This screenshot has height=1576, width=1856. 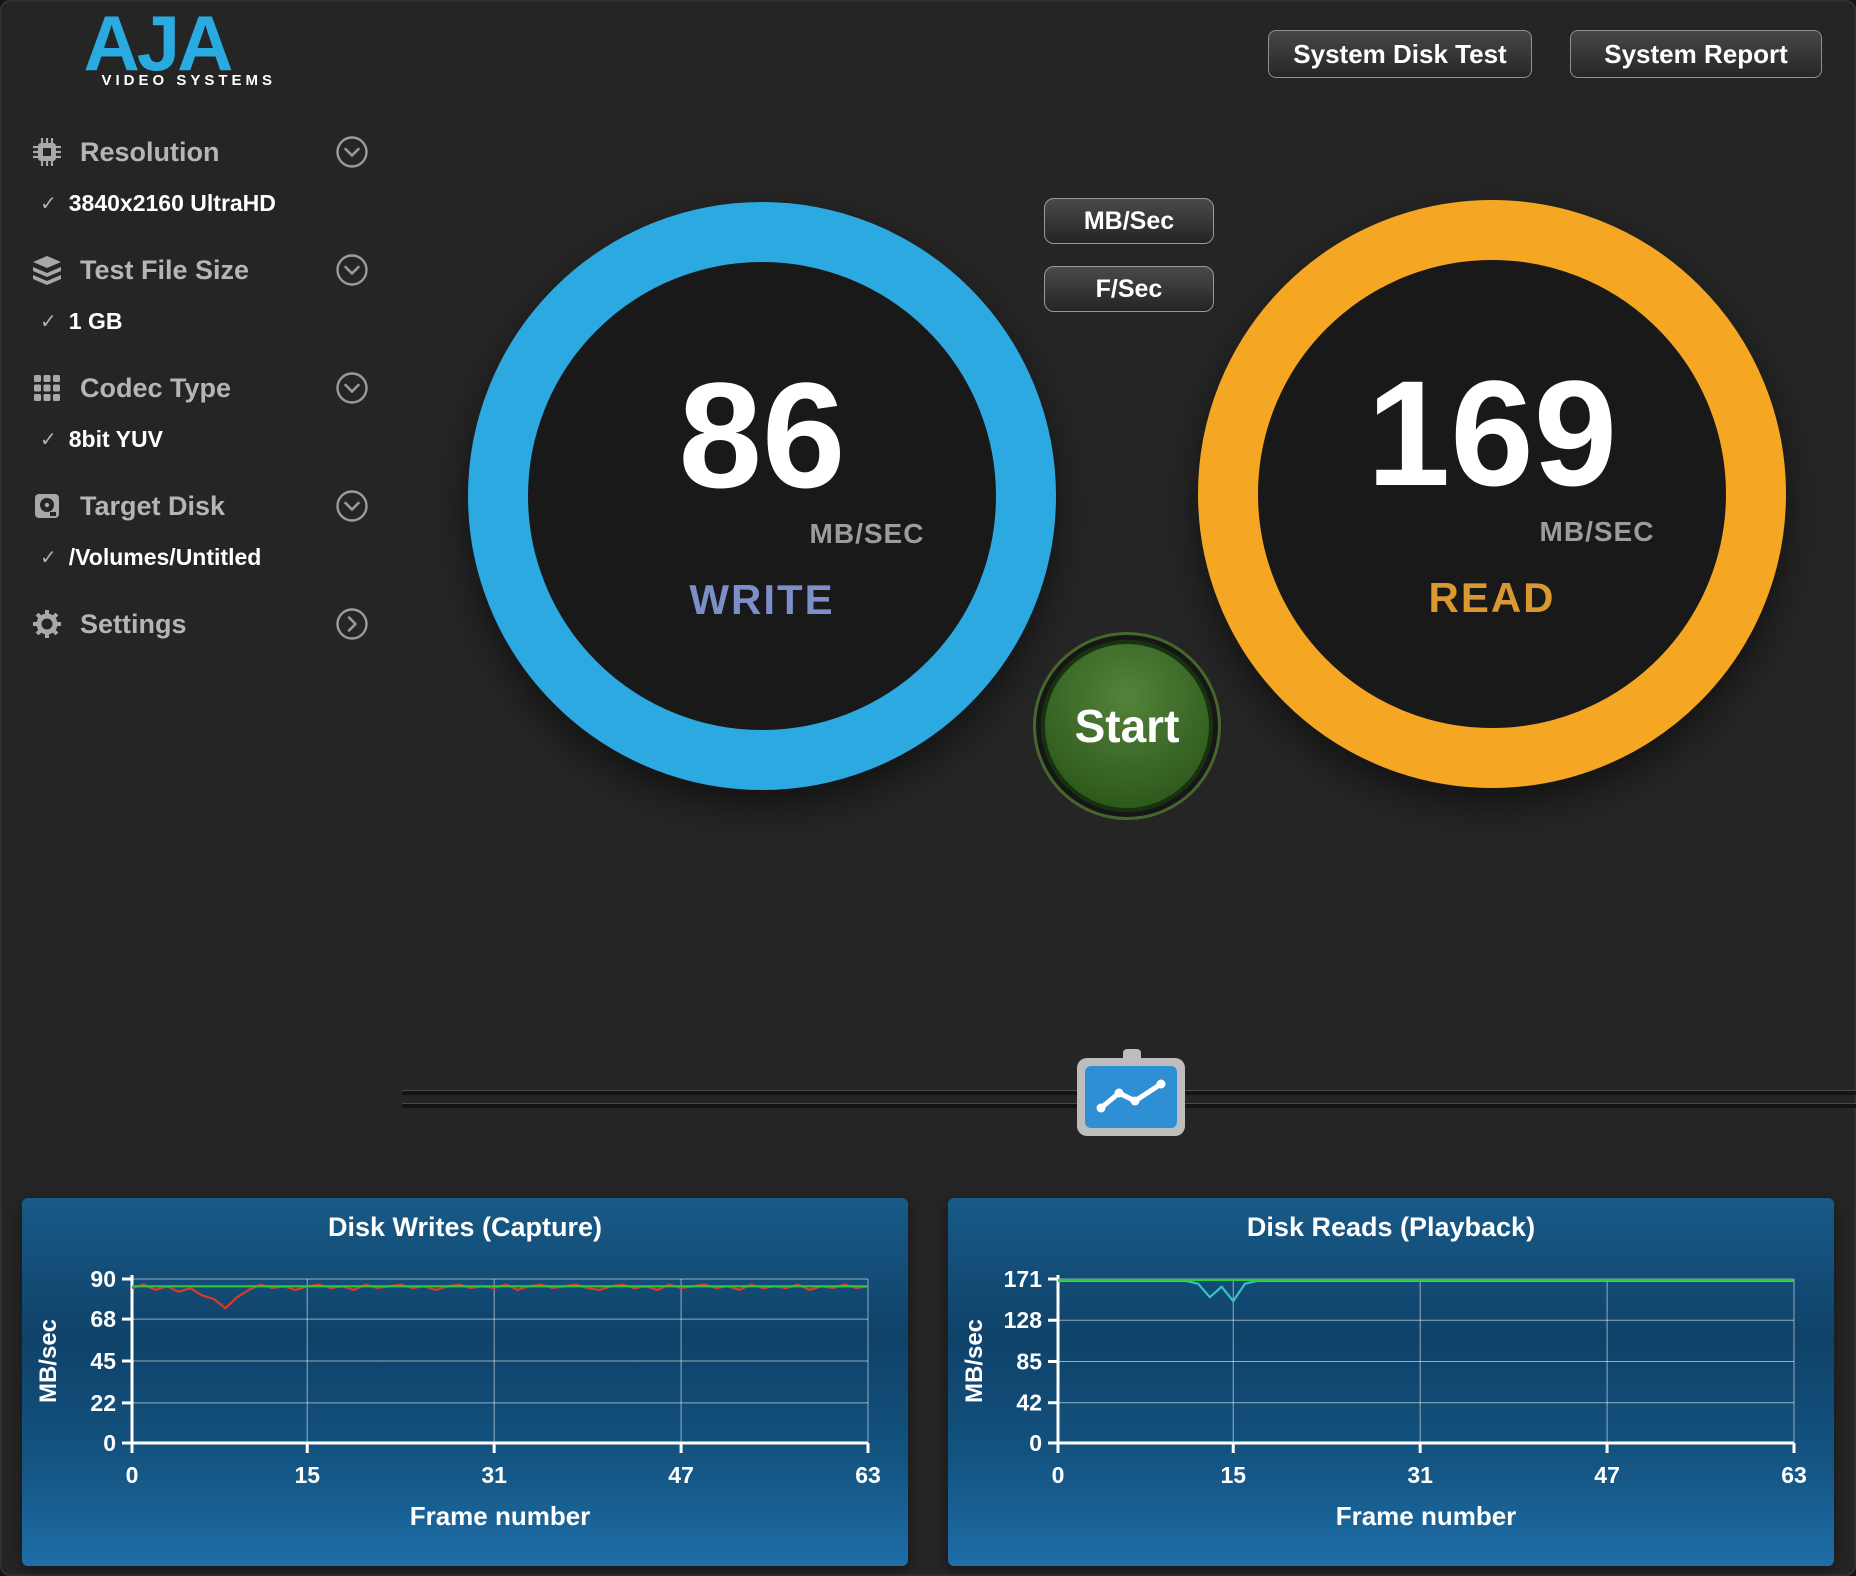 What do you see at coordinates (103, 1279) in the screenshot?
I see `svg-text: 90` at bounding box center [103, 1279].